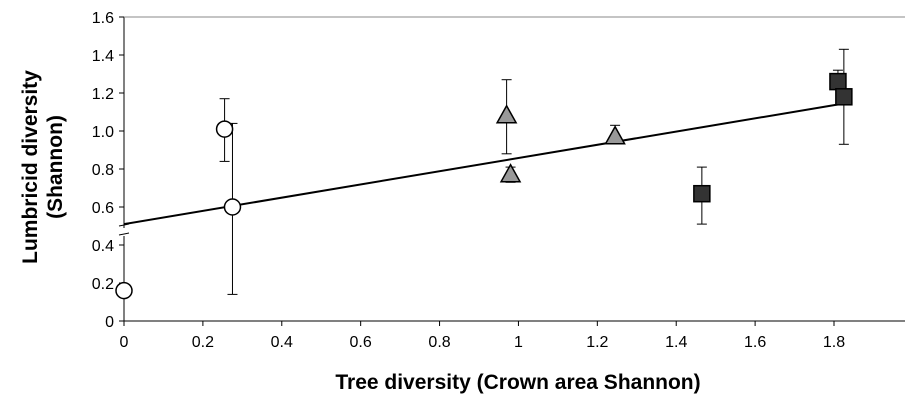  I want to click on x-tick-label: 1.8, so click(834, 342).